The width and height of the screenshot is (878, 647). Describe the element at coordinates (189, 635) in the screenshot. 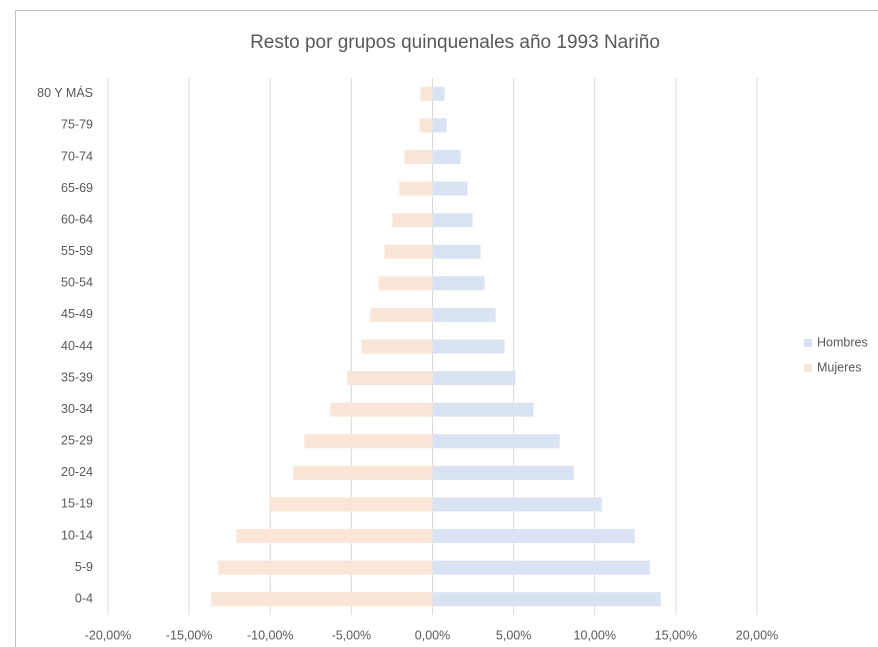

I see `x-tick-label: -15,00%` at that location.